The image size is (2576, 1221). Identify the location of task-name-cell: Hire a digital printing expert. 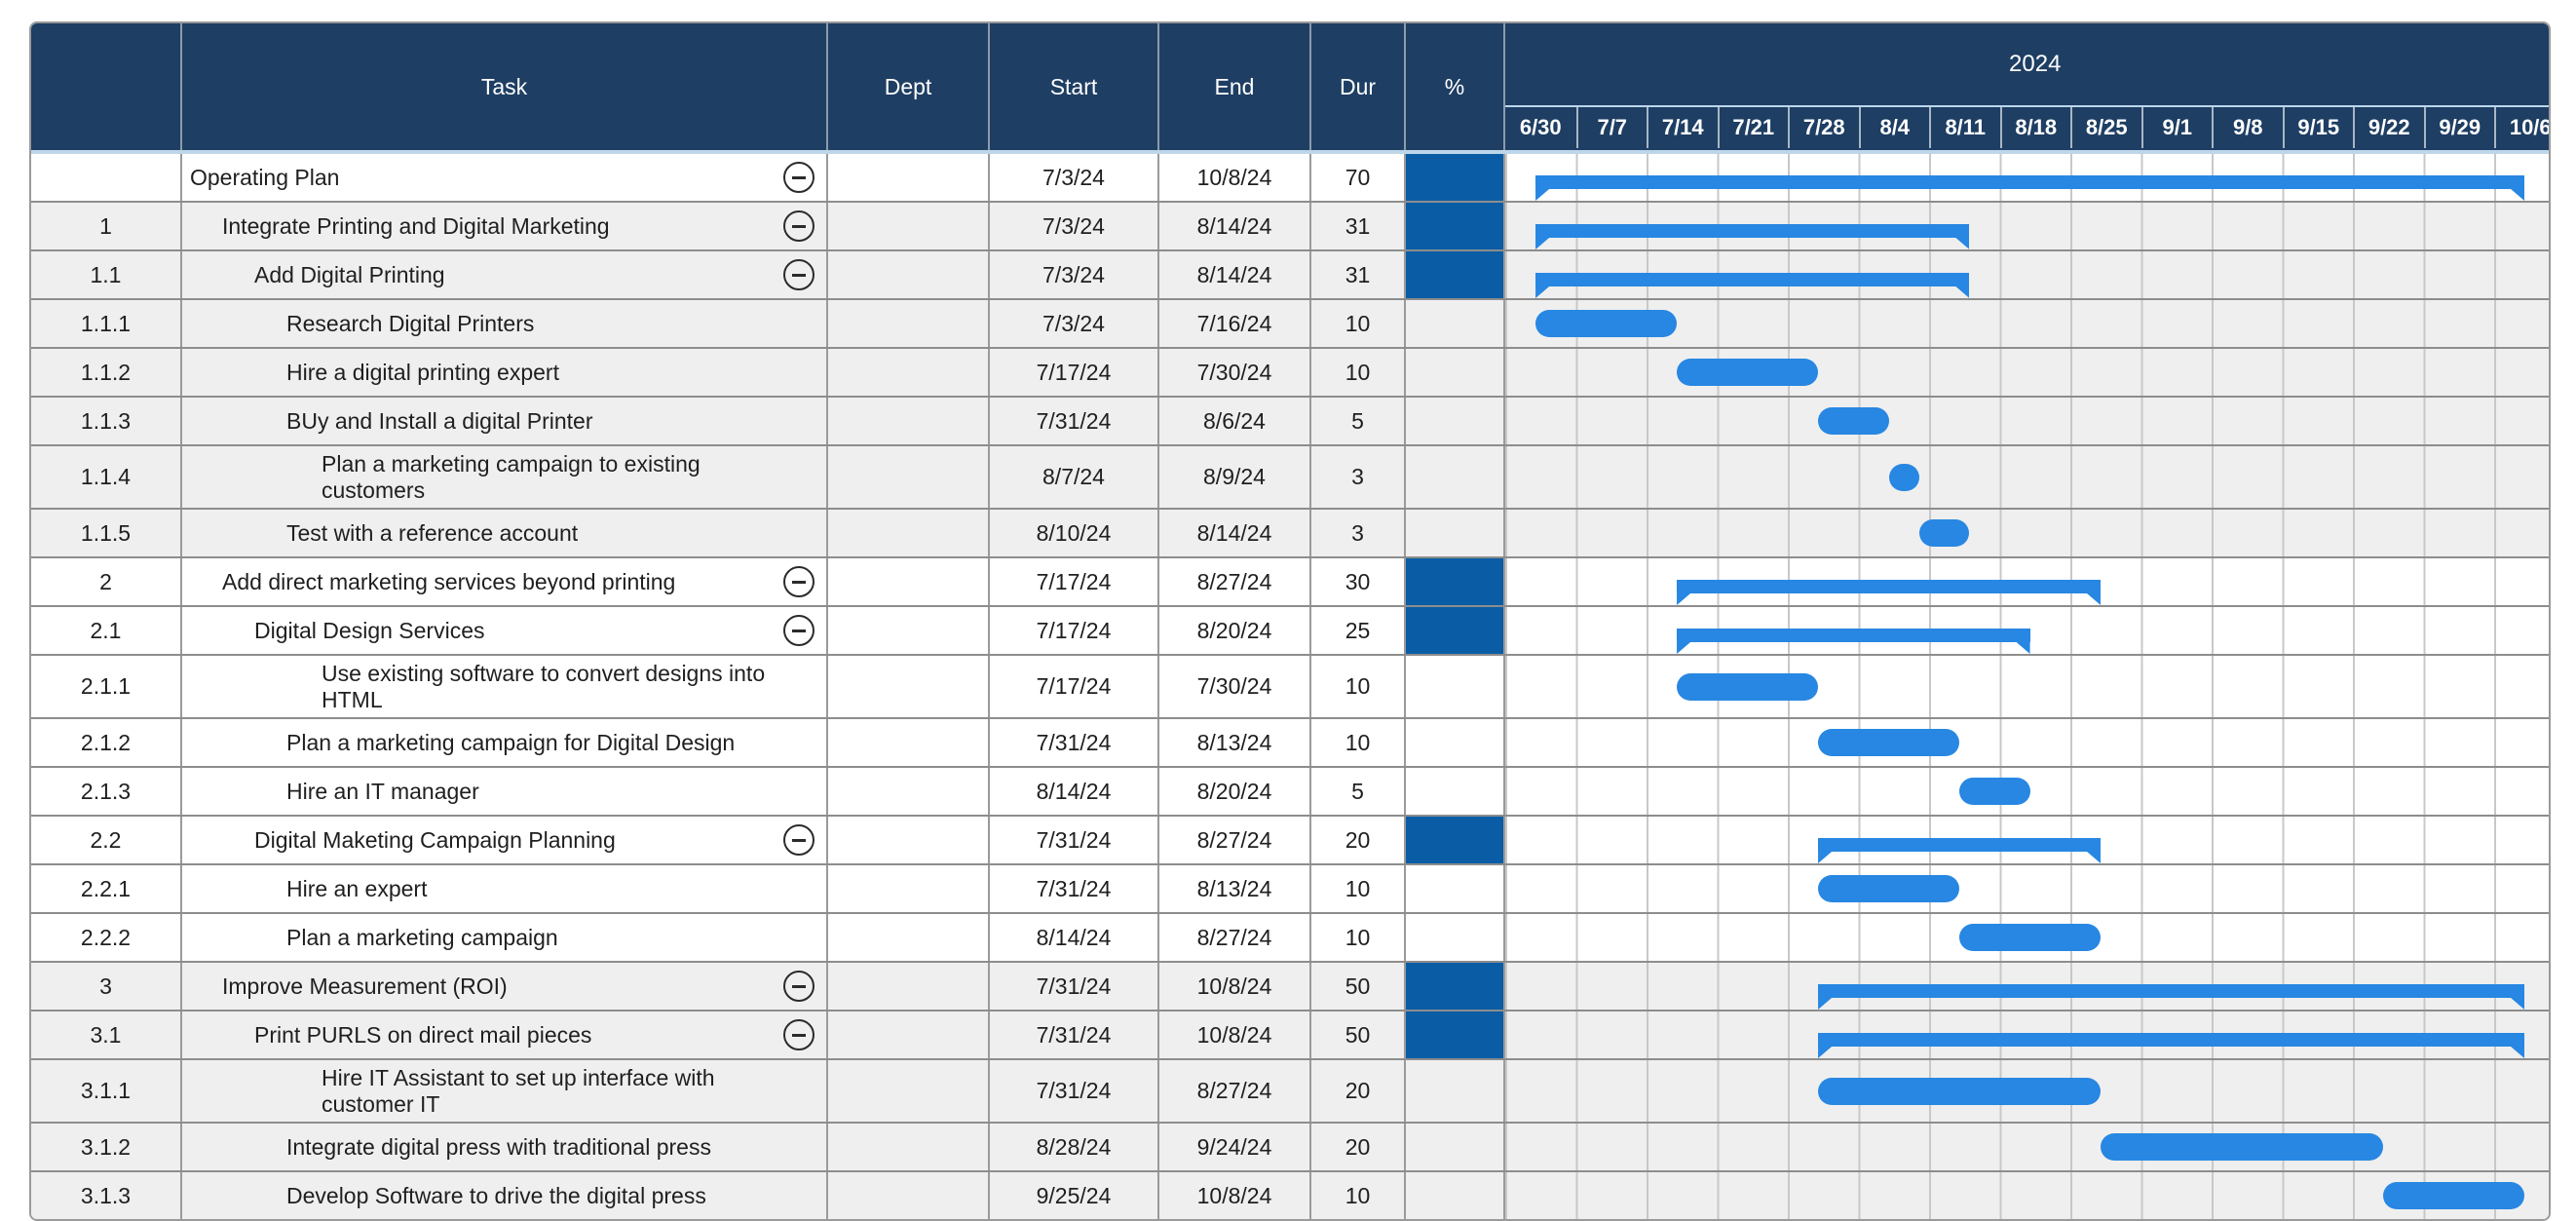
(505, 372).